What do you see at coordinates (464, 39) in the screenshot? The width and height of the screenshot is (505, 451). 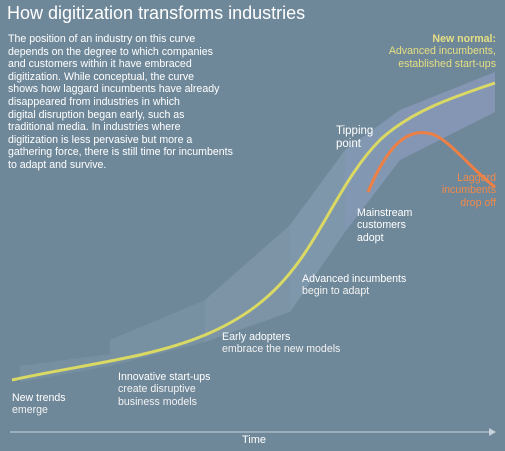 I see `new-normal-heading: New normal:` at bounding box center [464, 39].